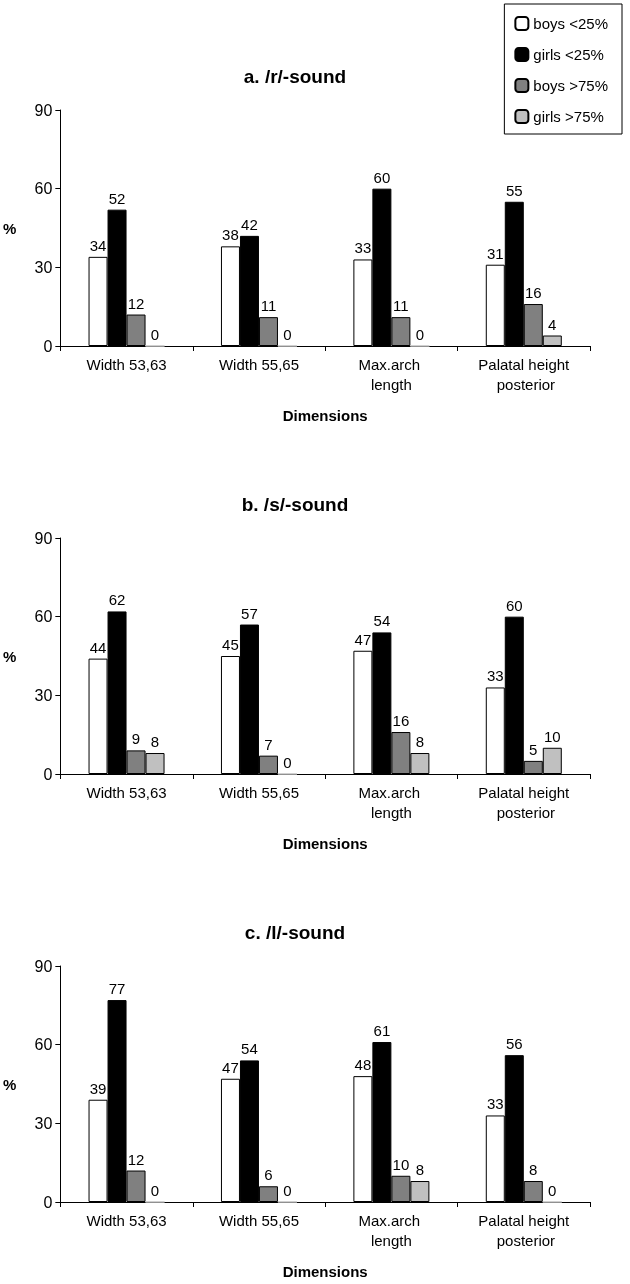 This screenshot has width=630, height=1284. I want to click on data-label: 5, so click(533, 749).